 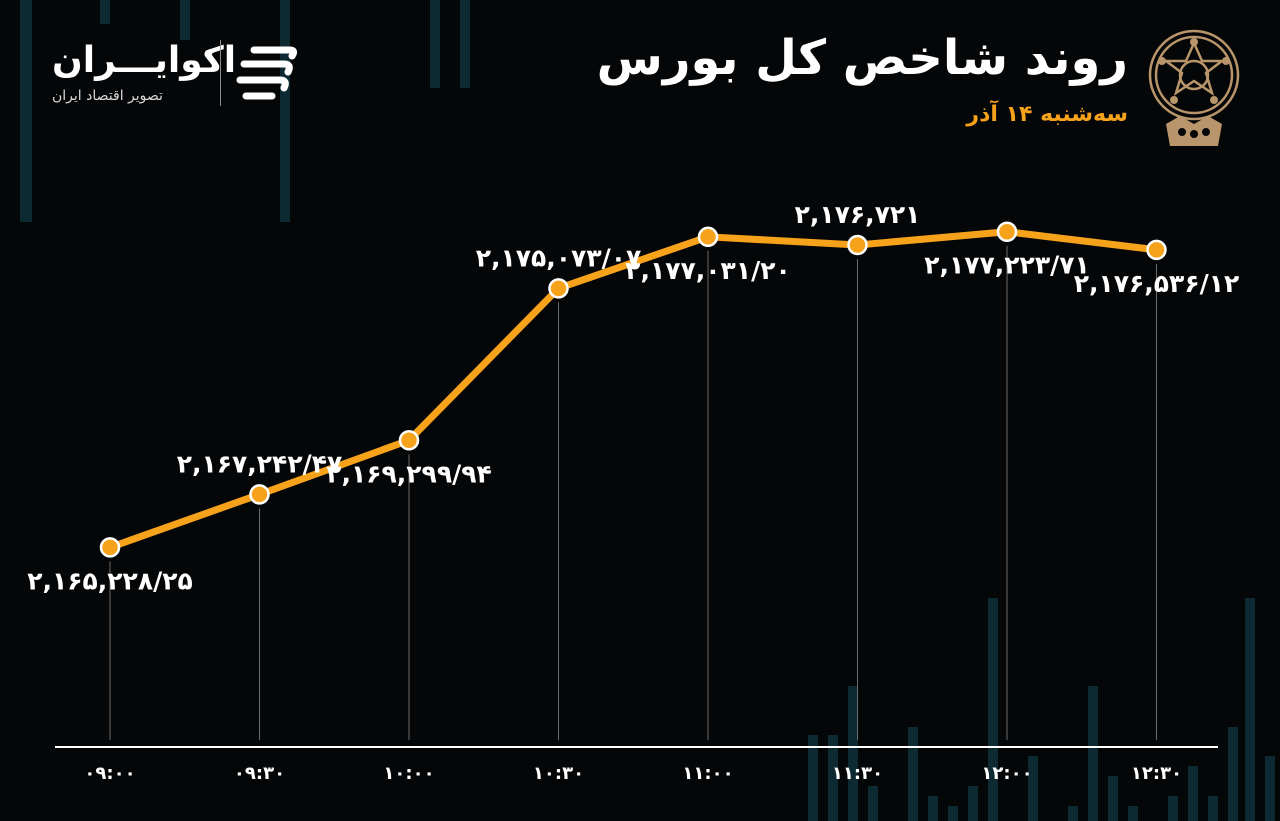 What do you see at coordinates (109, 580) in the screenshot?
I see `data-label: ۲,۱۶۵,۲۲۸/۲۵` at bounding box center [109, 580].